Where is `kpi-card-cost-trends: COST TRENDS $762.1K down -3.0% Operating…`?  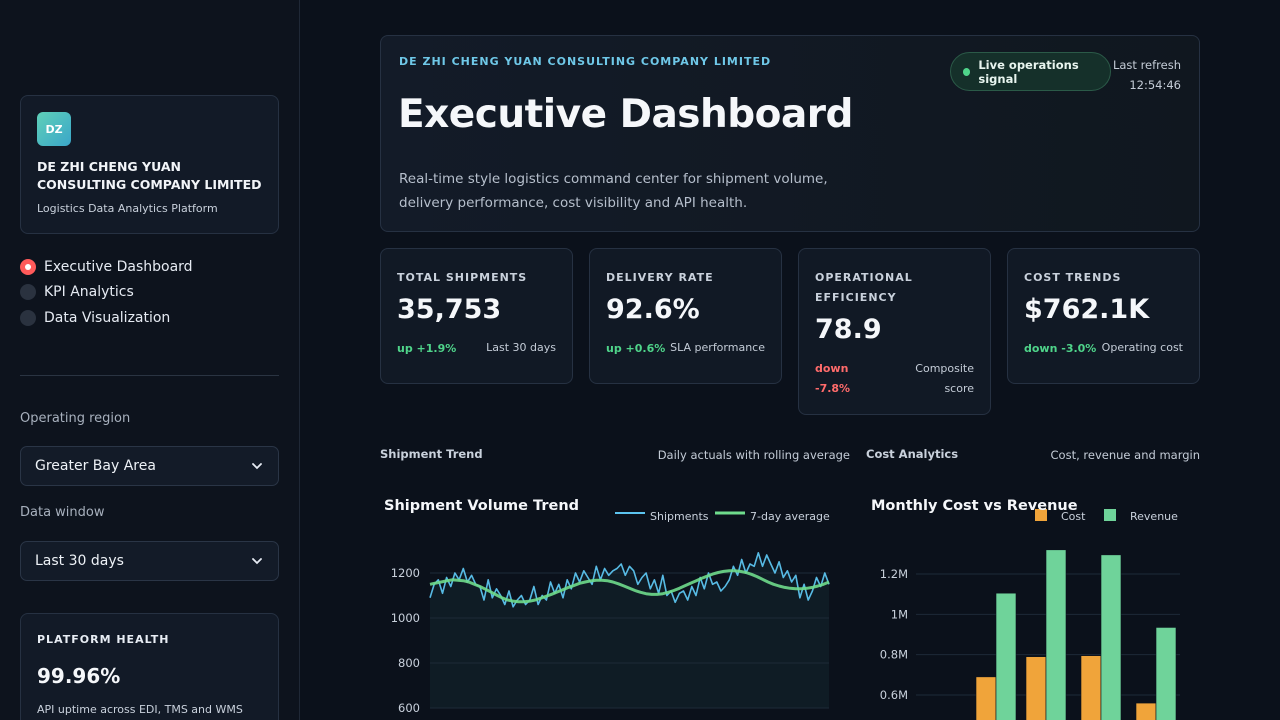 kpi-card-cost-trends: COST TRENDS $762.1K down -3.0% Operating… is located at coordinates (1103, 316).